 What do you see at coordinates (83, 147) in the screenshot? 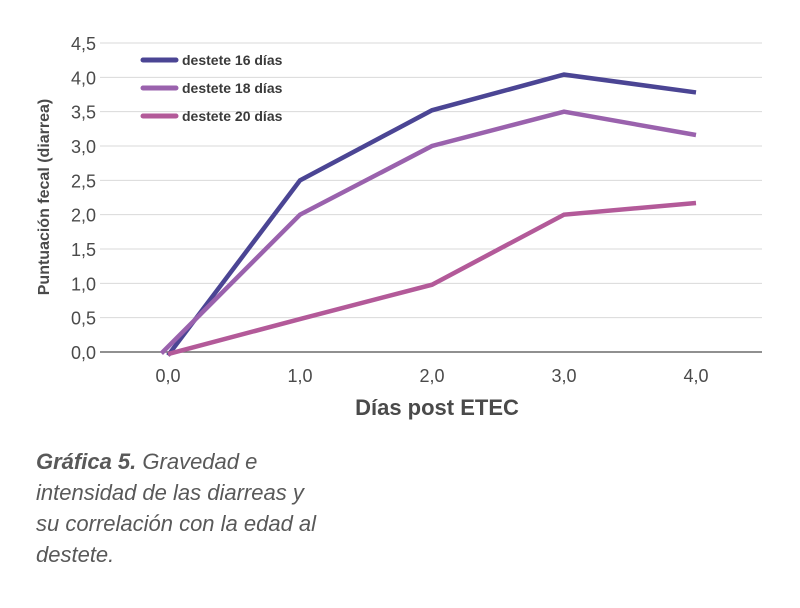
I see `y-tick-label: 3,0` at bounding box center [83, 147].